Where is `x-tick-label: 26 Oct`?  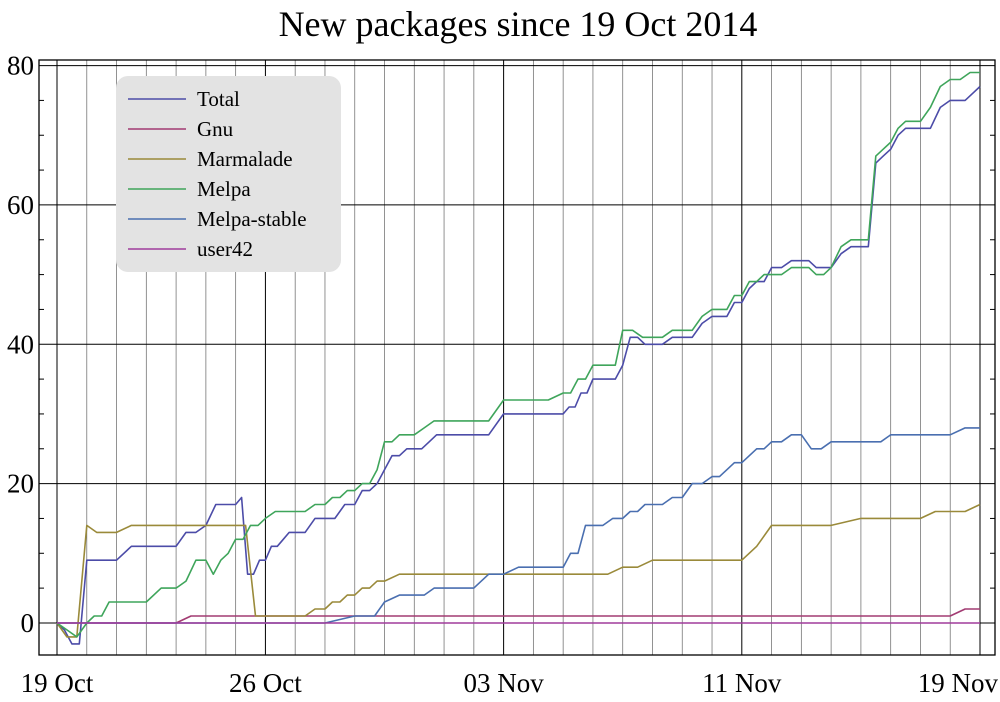 x-tick-label: 26 Oct is located at coordinates (265, 683).